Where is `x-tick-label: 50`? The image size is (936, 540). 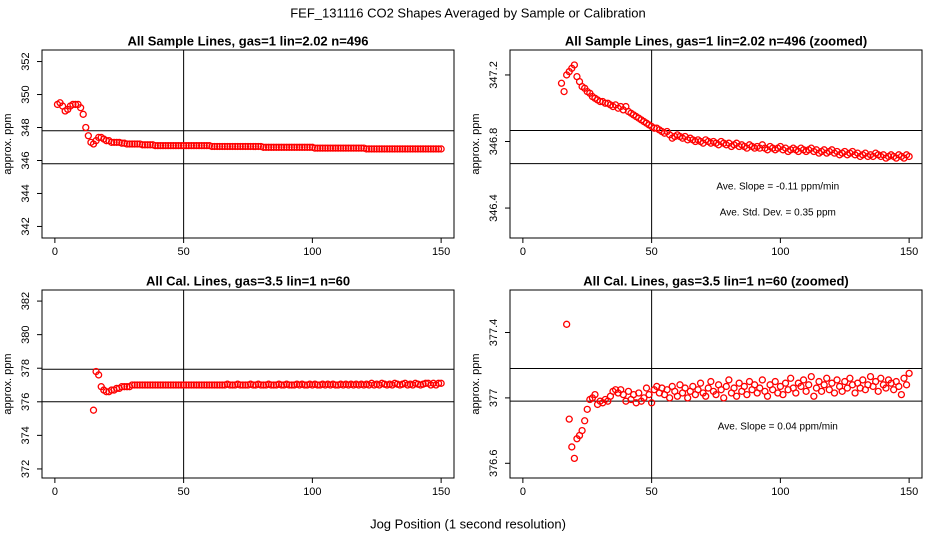 x-tick-label: 50 is located at coordinates (652, 492).